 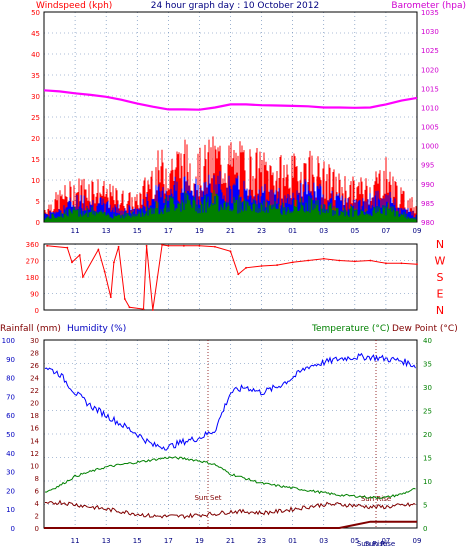 I want to click on temp-y-tick-label: 15, so click(x=427, y=459).